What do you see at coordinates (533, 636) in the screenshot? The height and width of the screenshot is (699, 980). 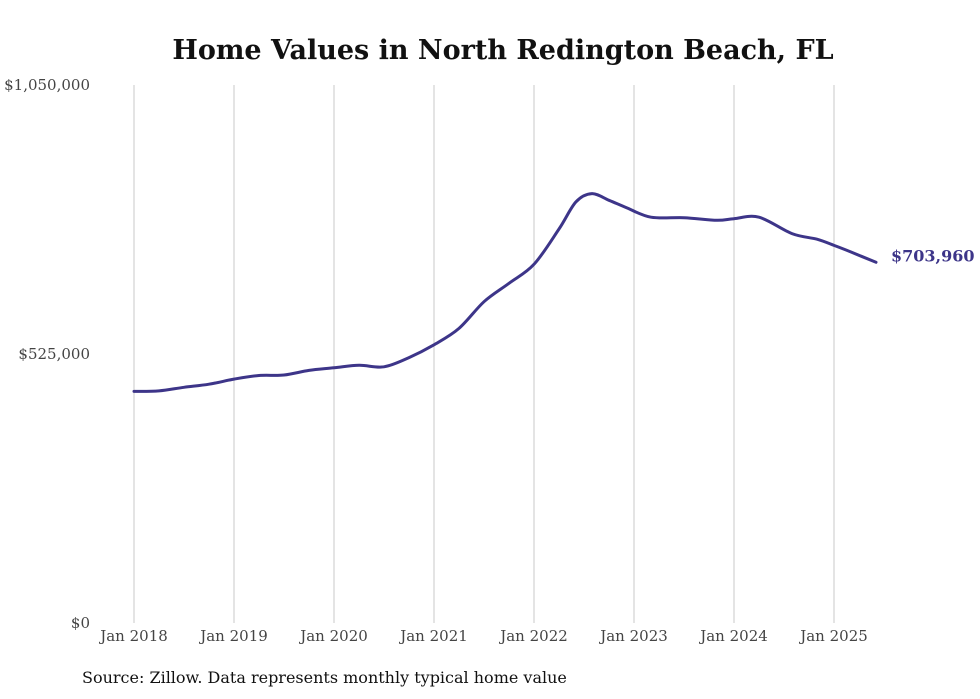 I see `x-tick-label: Jan 2022` at bounding box center [533, 636].